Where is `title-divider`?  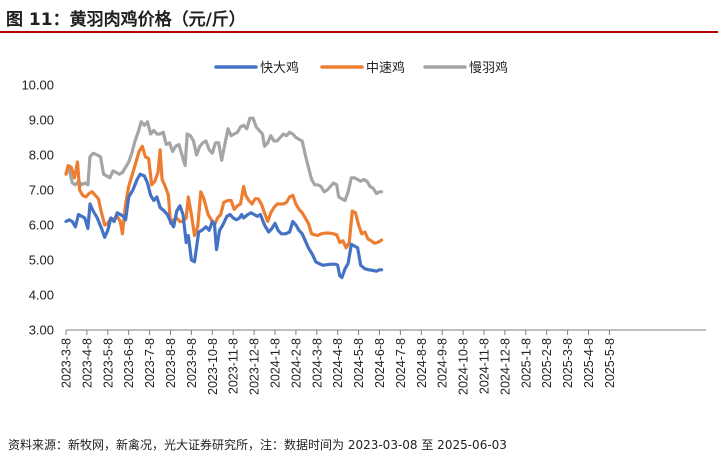 title-divider is located at coordinates (359, 32).